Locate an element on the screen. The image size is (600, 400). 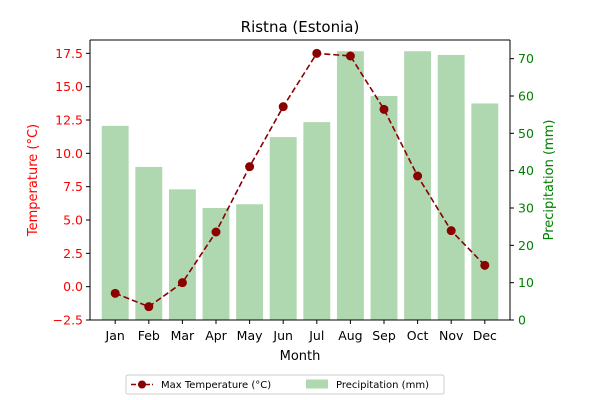
left-y-tick-label: 0.0 is located at coordinates (73, 286).